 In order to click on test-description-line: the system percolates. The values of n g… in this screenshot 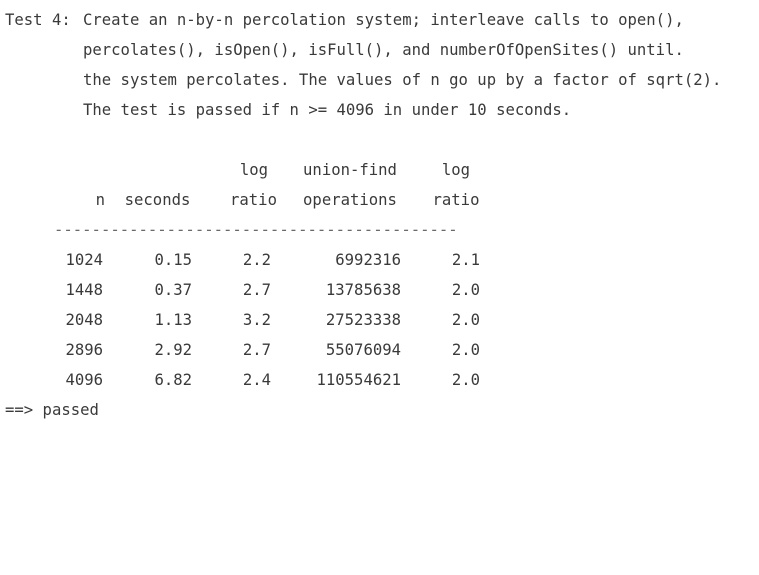, I will do `click(381, 80)`.